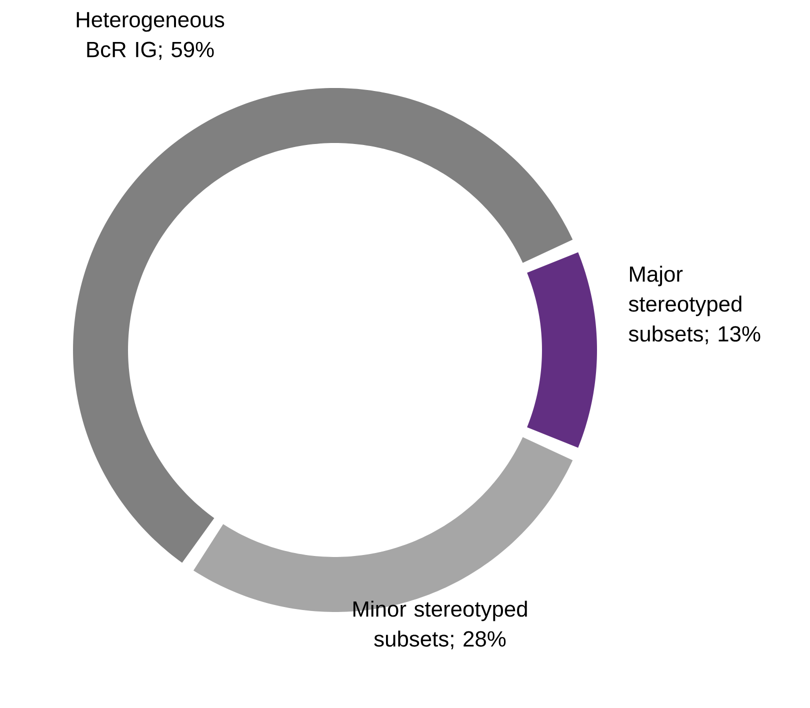 The image size is (810, 708). Describe the element at coordinates (150, 36) in the screenshot. I see `slice-label: Heterogeneous BcR IG; 59%` at that location.